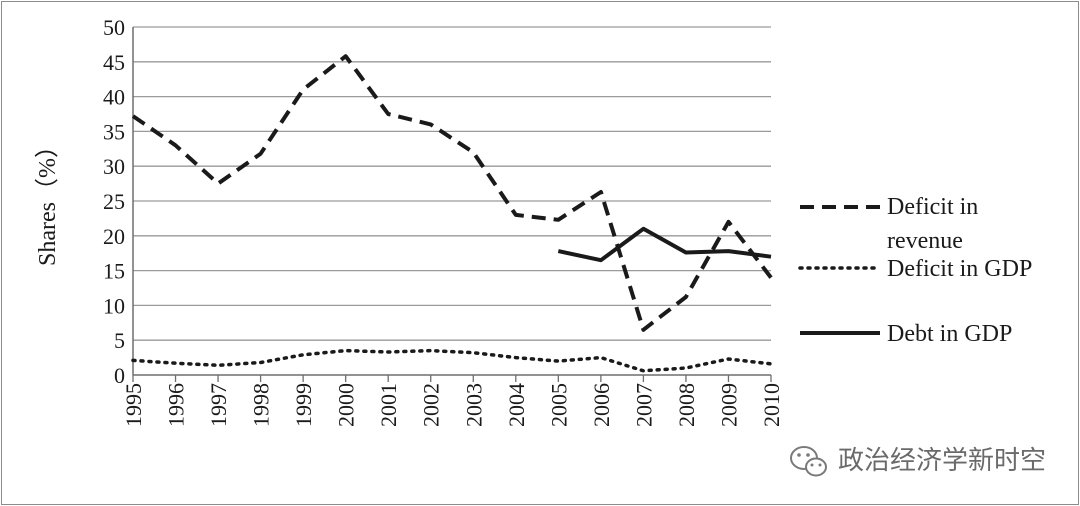 This screenshot has height=506, width=1080. I want to click on y-axis-label: Shares（%）, so click(48, 200).